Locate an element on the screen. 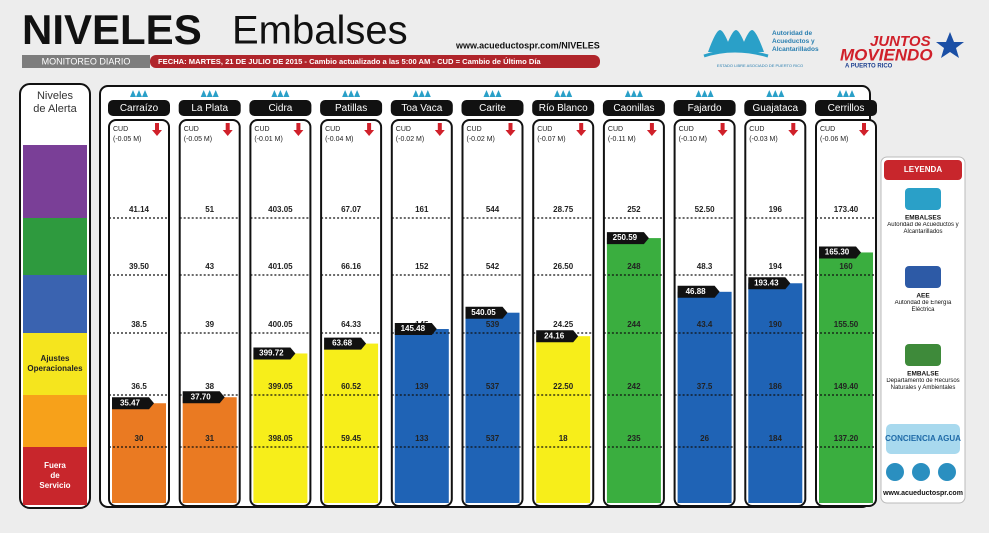 The width and height of the screenshot is (989, 533). level-value: 35.47 is located at coordinates (130, 402).